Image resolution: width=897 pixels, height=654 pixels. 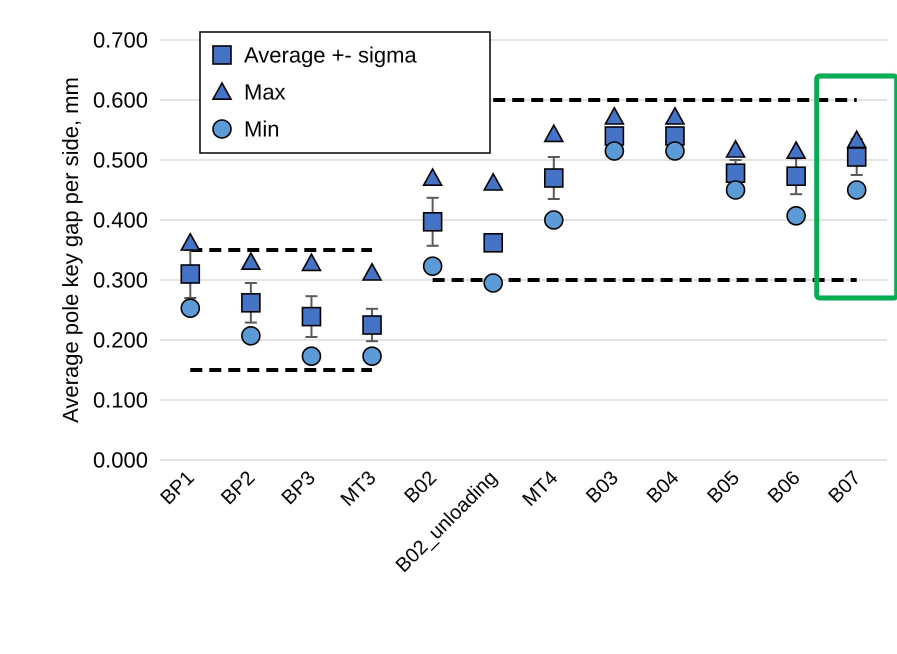 What do you see at coordinates (120, 220) in the screenshot?
I see `y-tick-label: 0.400` at bounding box center [120, 220].